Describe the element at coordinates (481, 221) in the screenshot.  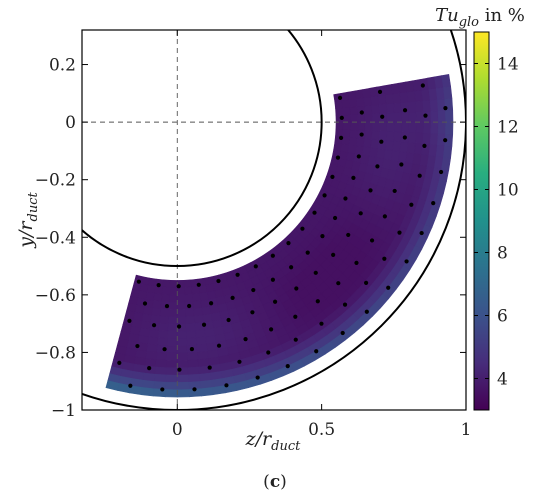
I see `colorbar-gradient` at that location.